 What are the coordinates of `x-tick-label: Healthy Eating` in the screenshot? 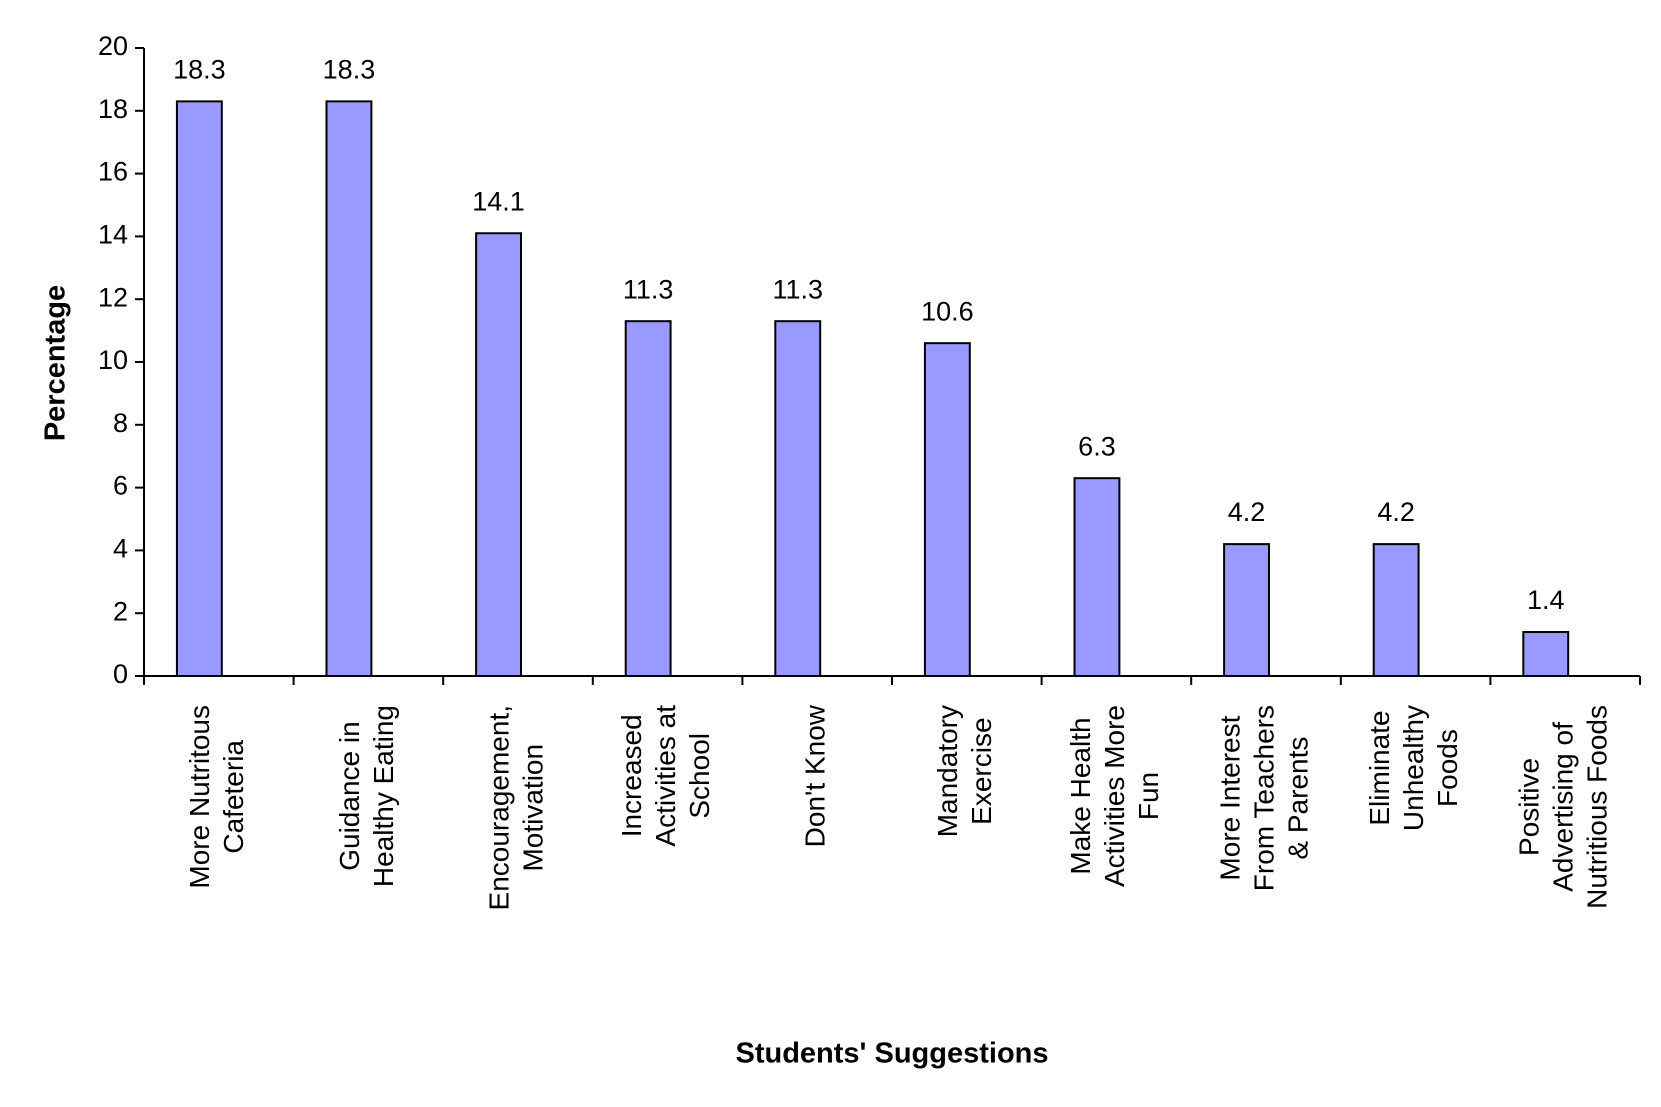 It's located at (383, 796).